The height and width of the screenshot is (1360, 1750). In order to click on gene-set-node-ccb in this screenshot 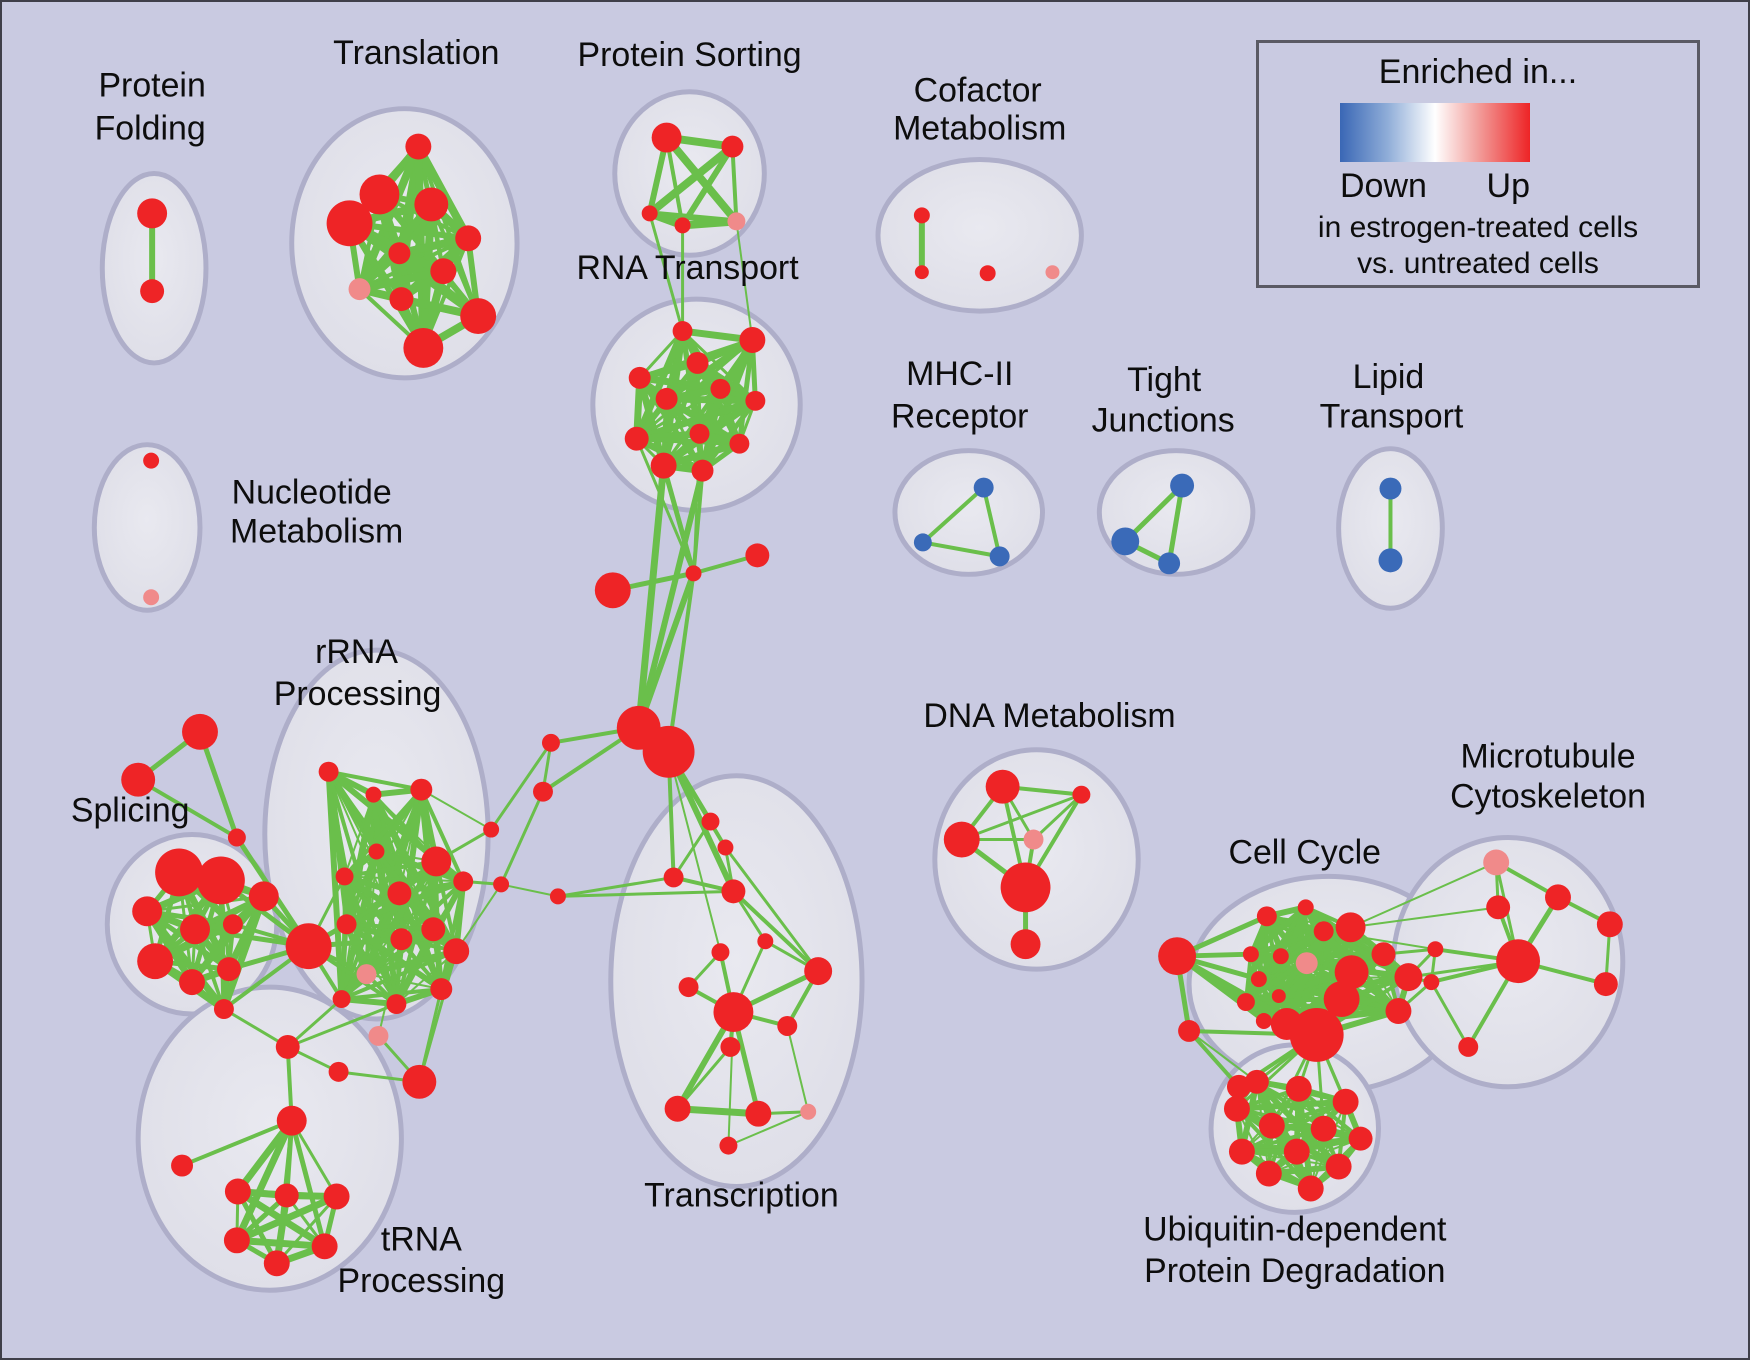, I will do `click(1238, 1086)`.